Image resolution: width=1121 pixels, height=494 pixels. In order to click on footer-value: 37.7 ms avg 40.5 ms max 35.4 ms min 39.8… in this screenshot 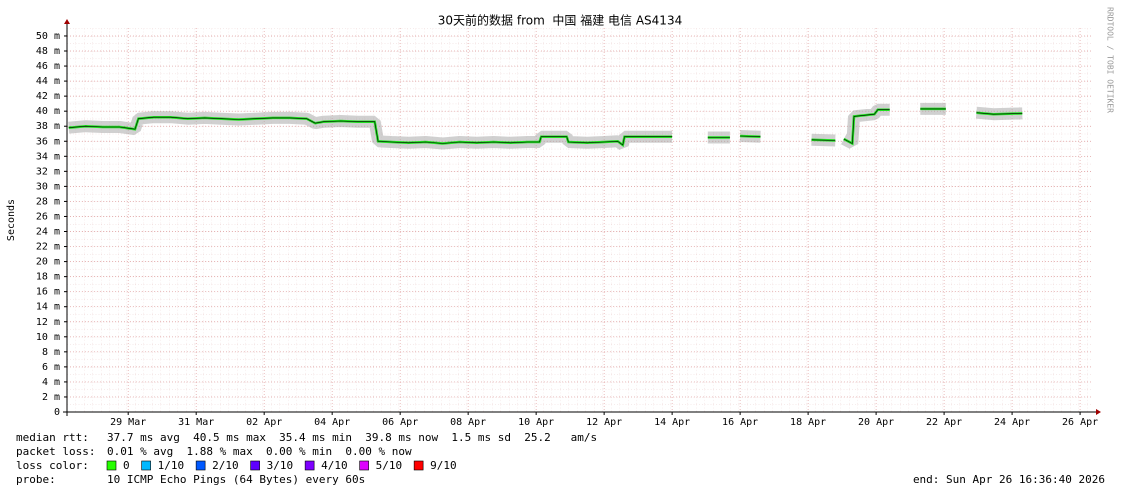, I will do `click(352, 437)`.